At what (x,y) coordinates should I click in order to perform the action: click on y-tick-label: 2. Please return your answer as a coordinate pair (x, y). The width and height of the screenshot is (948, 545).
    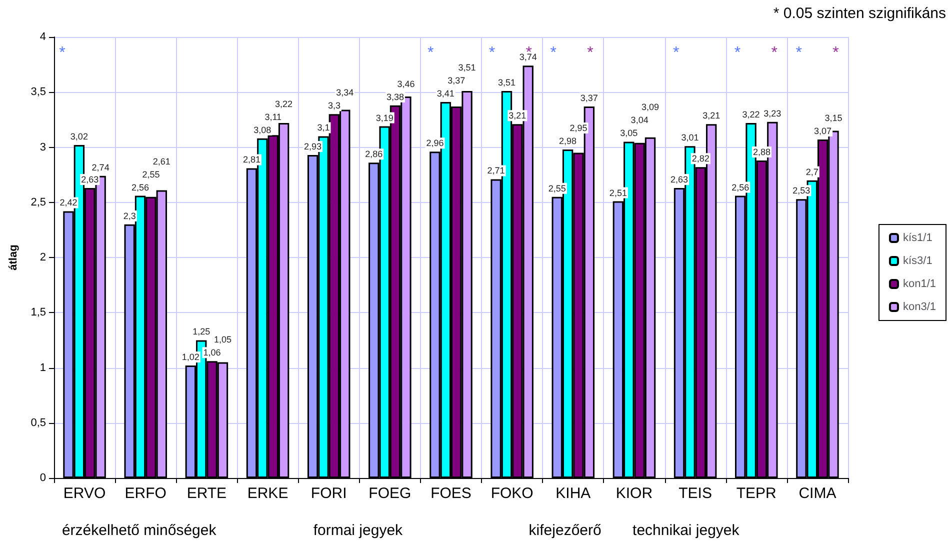
    Looking at the image, I should click on (43, 258).